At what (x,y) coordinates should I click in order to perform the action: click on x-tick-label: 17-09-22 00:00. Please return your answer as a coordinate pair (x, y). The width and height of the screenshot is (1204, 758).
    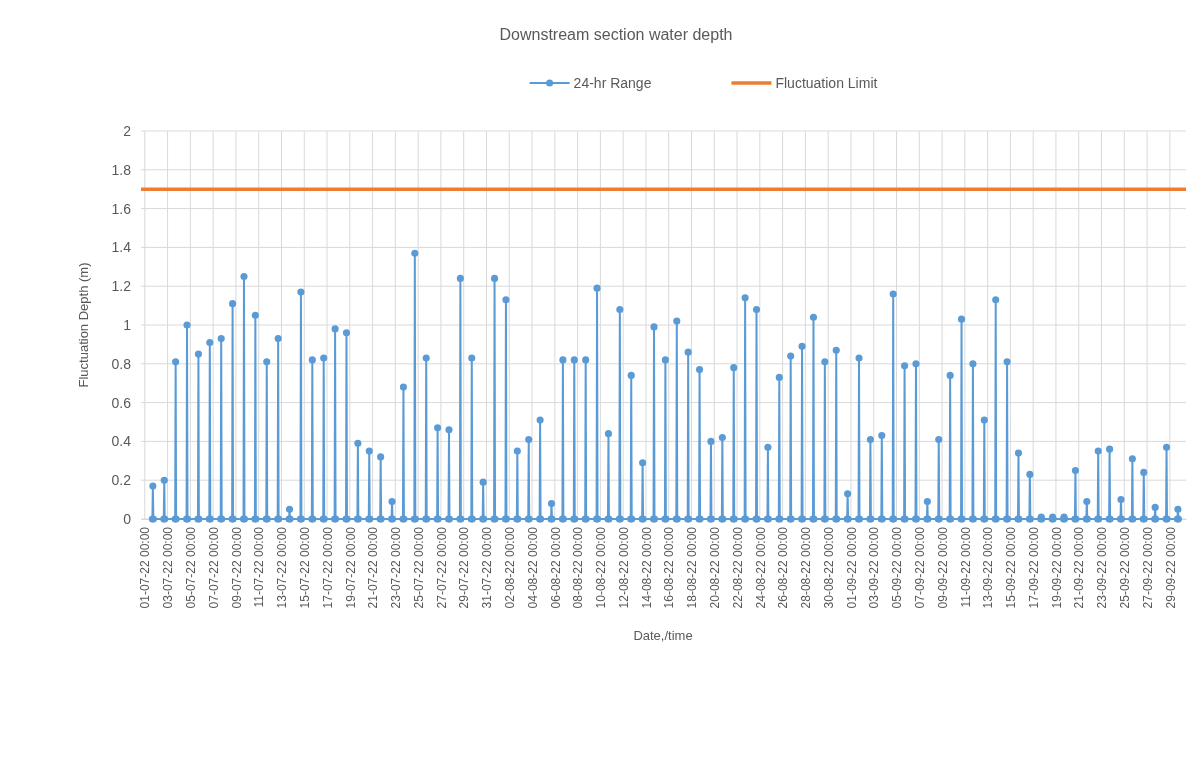
    Looking at the image, I should click on (1033, 567).